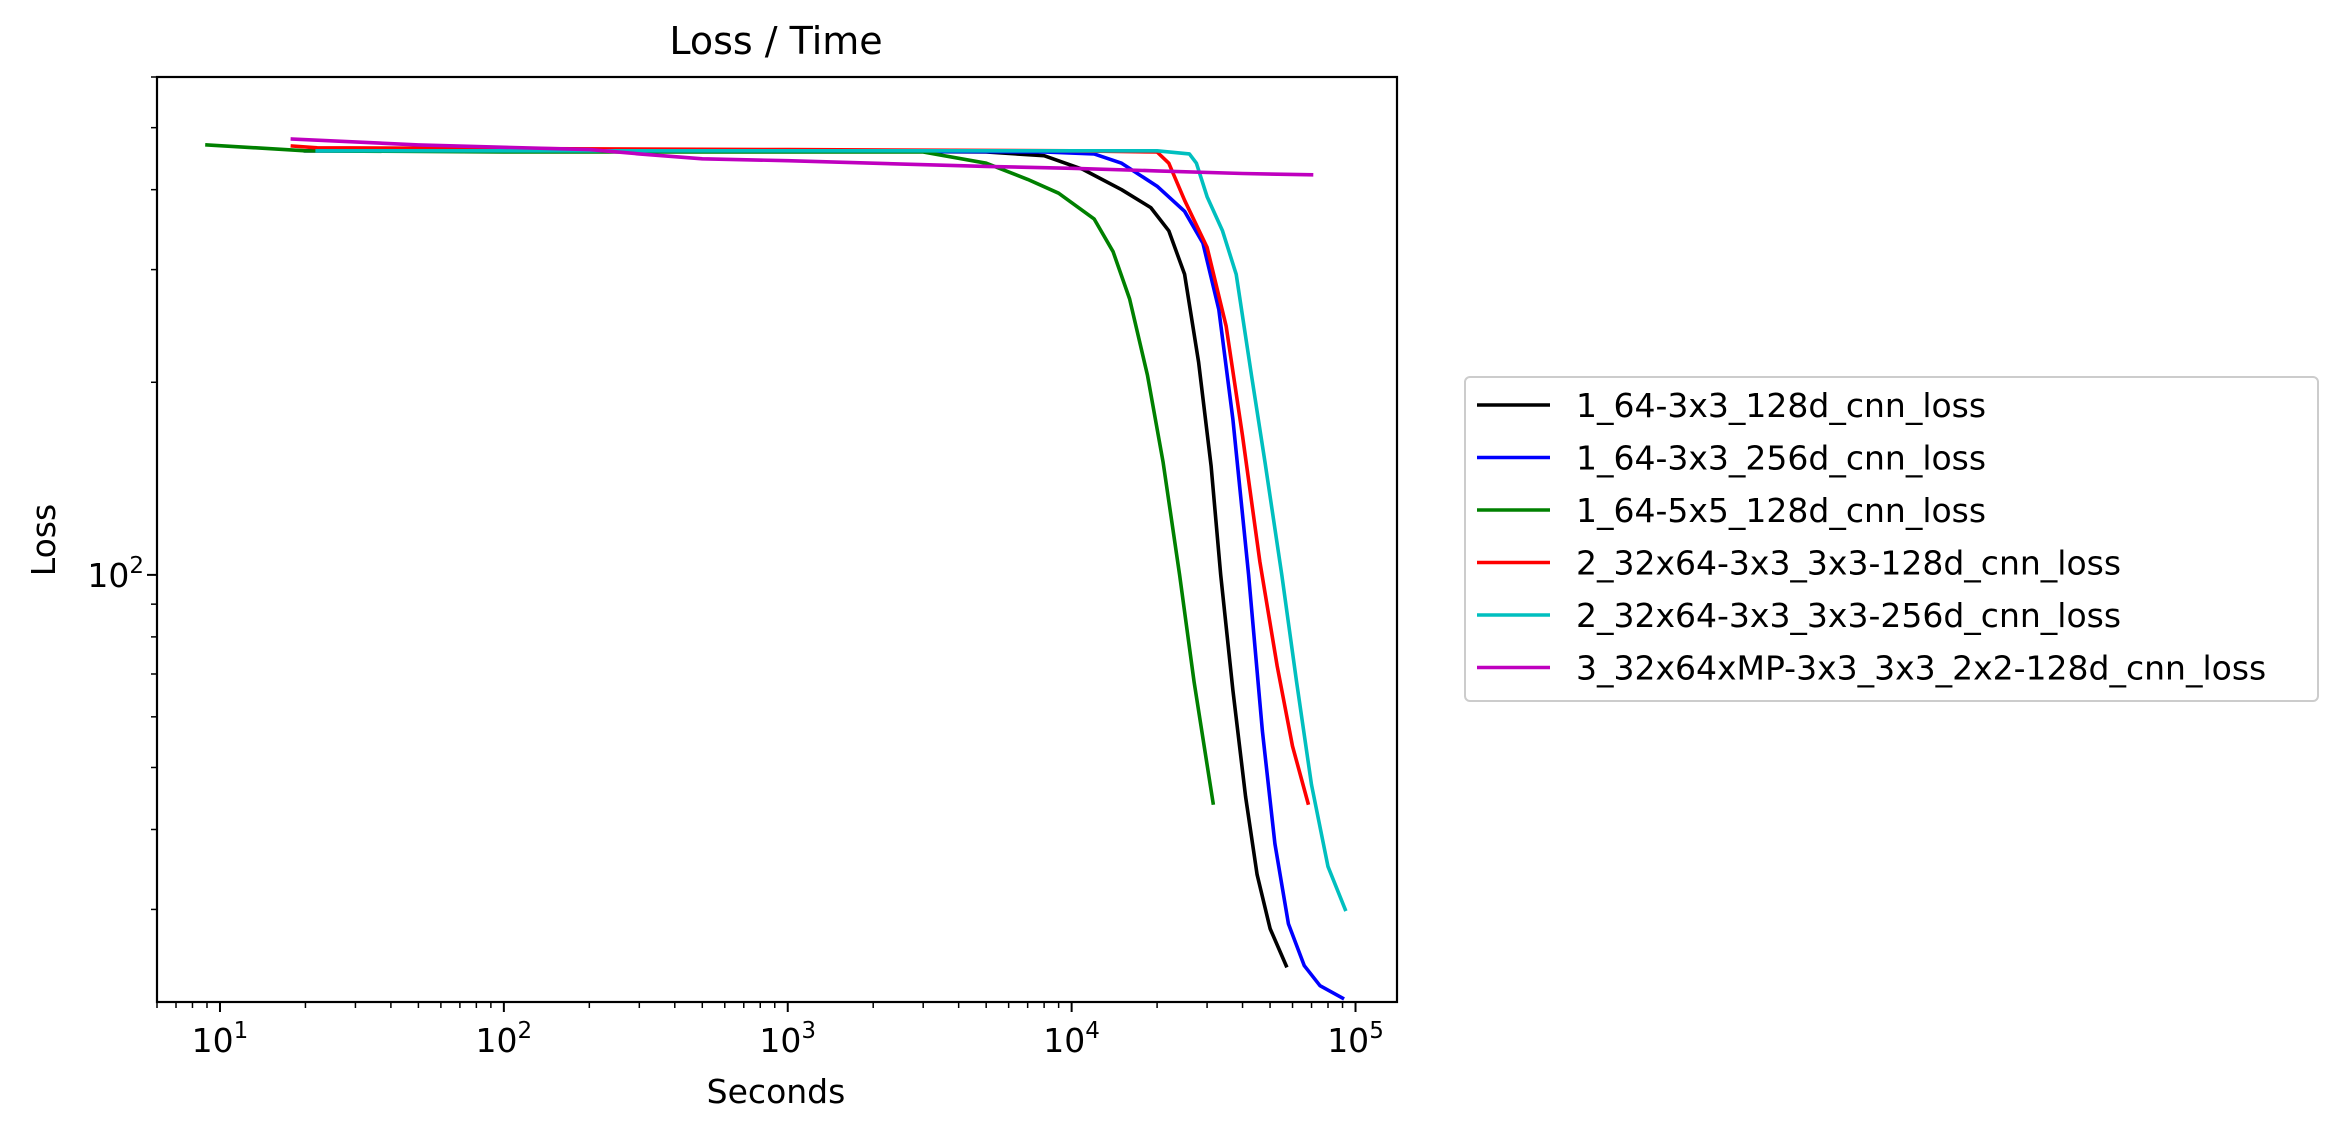  Describe the element at coordinates (775, 41) in the screenshot. I see `chart-title: Loss / Time` at that location.